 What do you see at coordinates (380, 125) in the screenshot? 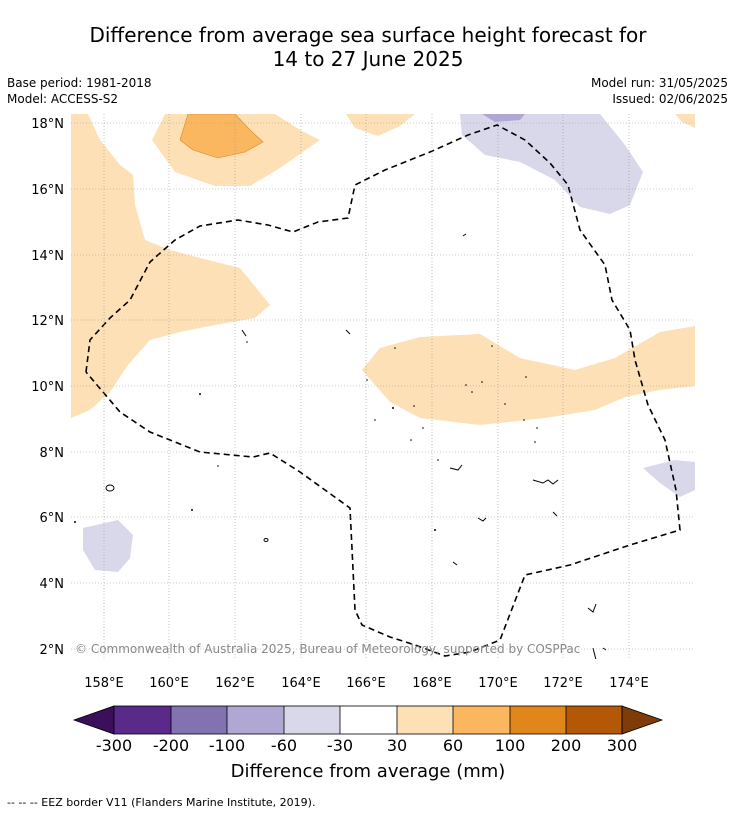
I see `positive-anomaly-north-small` at bounding box center [380, 125].